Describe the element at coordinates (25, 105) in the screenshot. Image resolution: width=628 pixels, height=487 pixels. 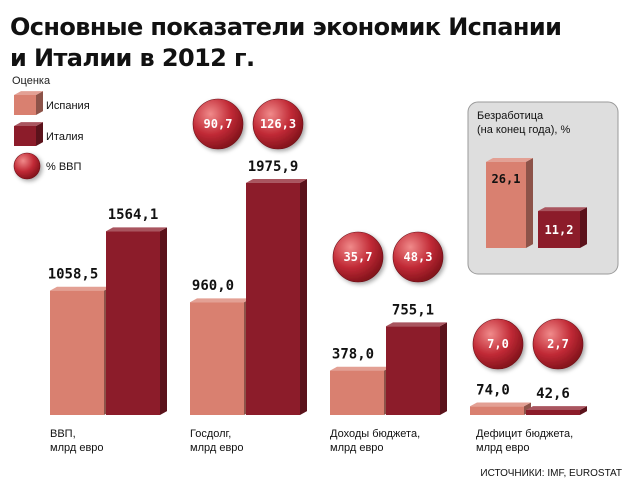
I see `legend-spain-swatch-front` at that location.